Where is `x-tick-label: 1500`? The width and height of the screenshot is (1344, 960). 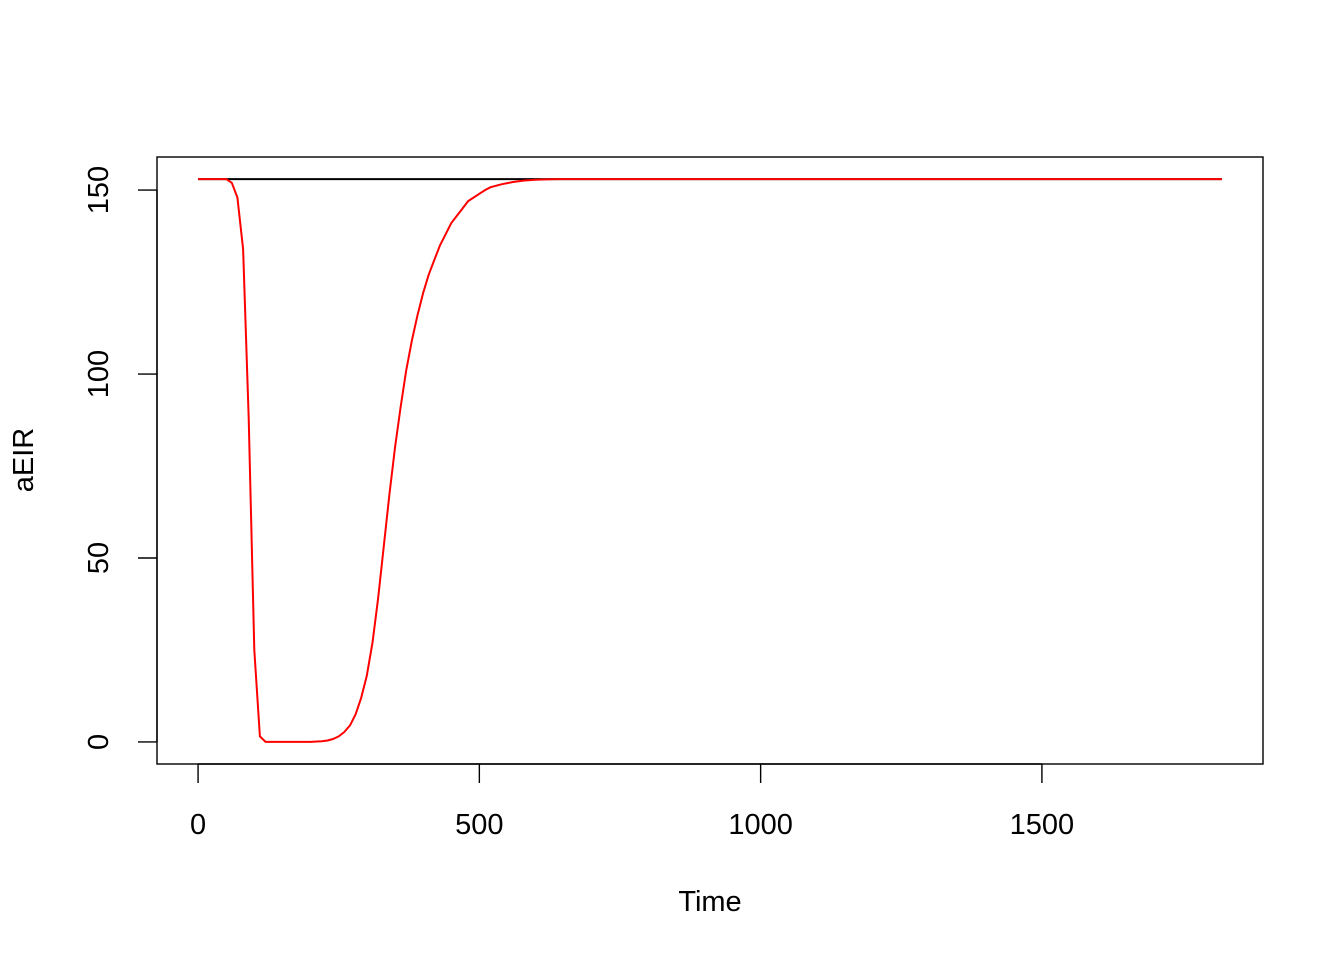
x-tick-label: 1500 is located at coordinates (1042, 825).